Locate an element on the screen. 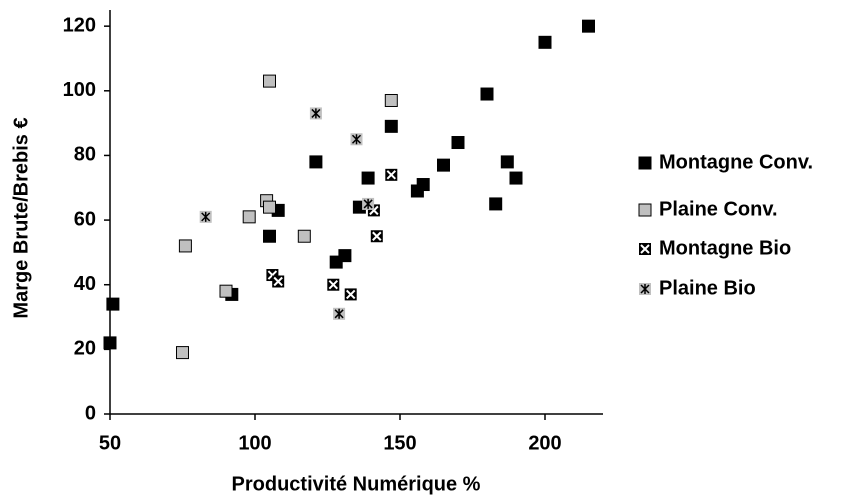 The height and width of the screenshot is (500, 866). y-tick-label: 0 is located at coordinates (90, 413).